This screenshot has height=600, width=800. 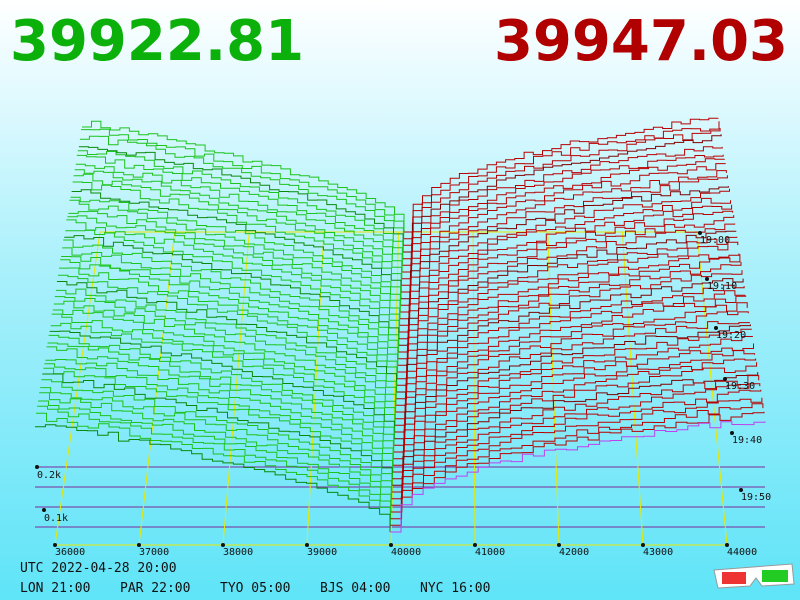 I want to click on clock: TYO 05:00, so click(x=255, y=588).